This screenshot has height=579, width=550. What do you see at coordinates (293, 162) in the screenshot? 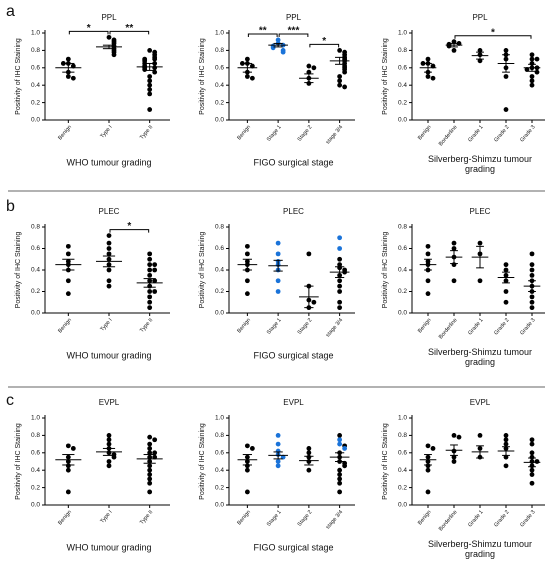
I see `x-axis-label: FIGO surgical stage` at bounding box center [293, 162].